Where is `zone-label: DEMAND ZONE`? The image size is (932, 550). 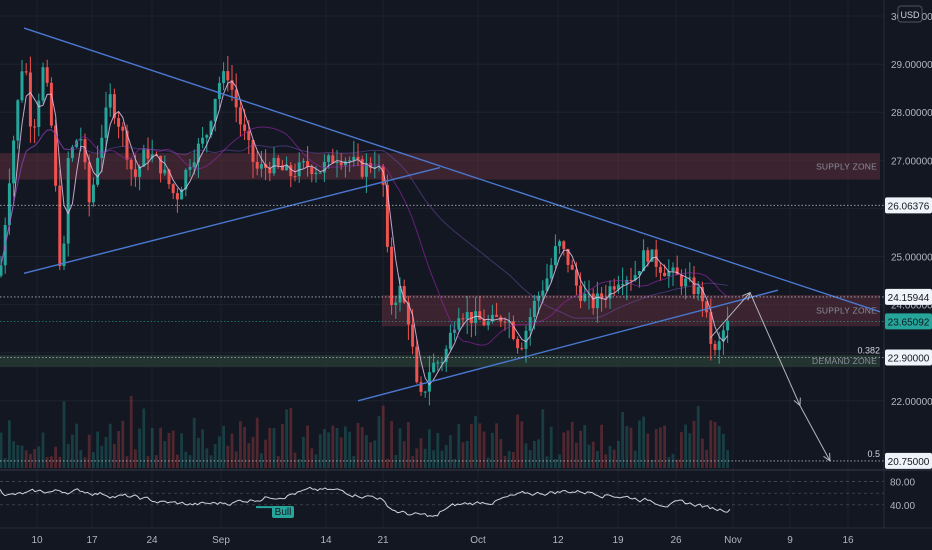
zone-label: DEMAND ZONE is located at coordinates (844, 361).